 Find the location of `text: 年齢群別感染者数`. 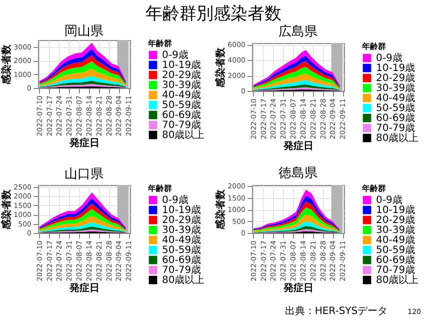

text: 年齢群別感染者数 is located at coordinates (214, 14).